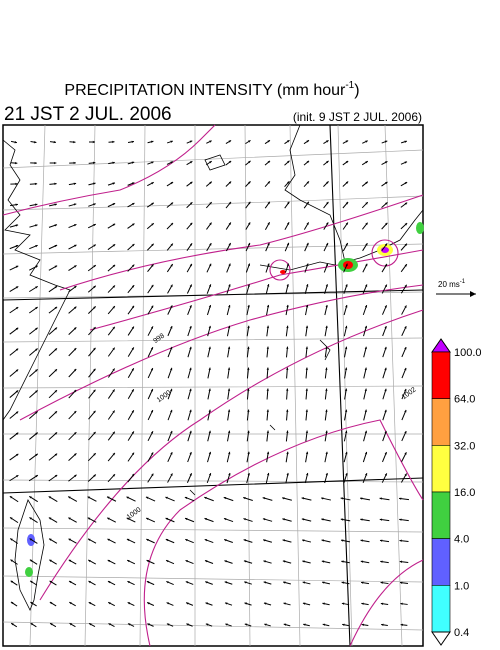 The height and width of the screenshot is (650, 500). What do you see at coordinates (461, 586) in the screenshot?
I see `colorbar-label: 1.0` at bounding box center [461, 586].